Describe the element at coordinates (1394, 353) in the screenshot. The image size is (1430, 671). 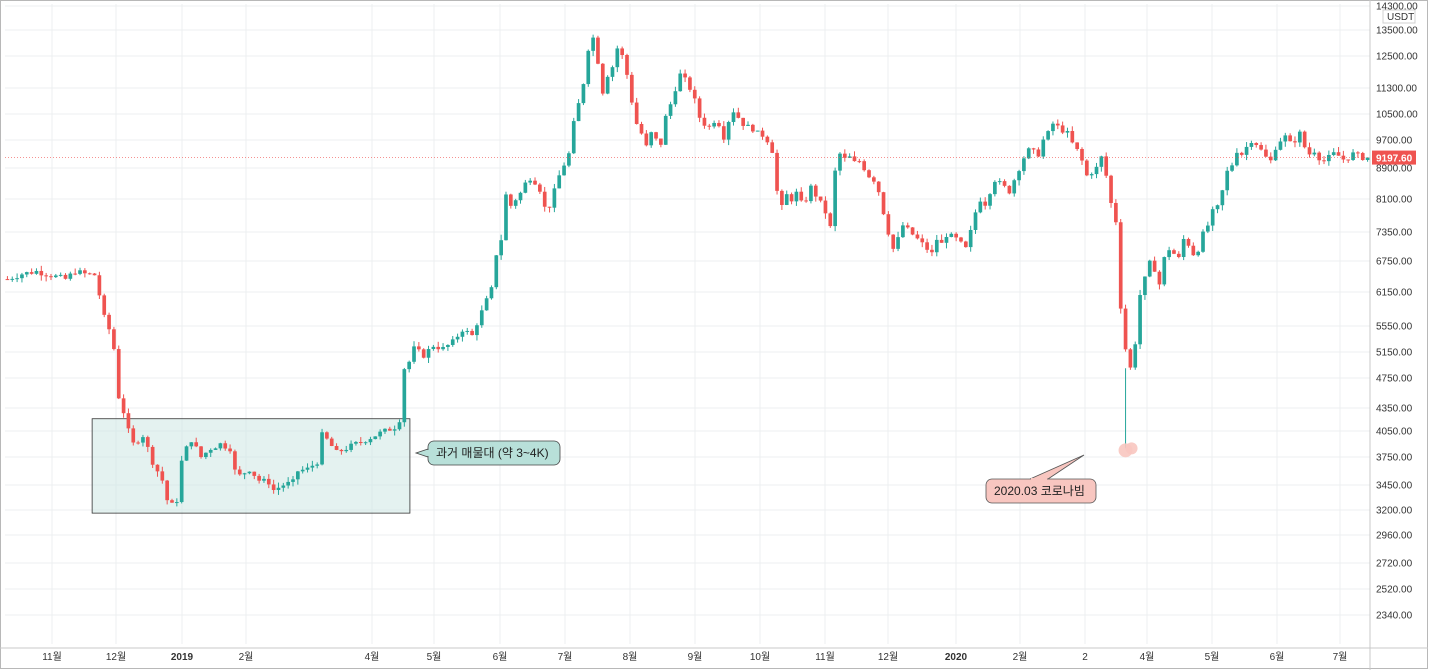
I see `y-tick-label: 5150.00` at that location.